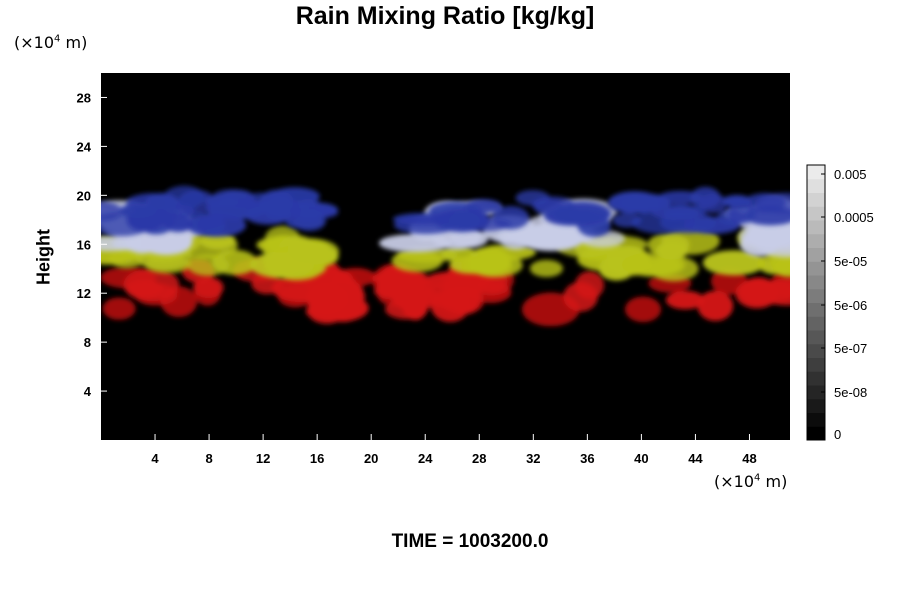  What do you see at coordinates (425, 458) in the screenshot?
I see `x-tick-label: 24` at bounding box center [425, 458].